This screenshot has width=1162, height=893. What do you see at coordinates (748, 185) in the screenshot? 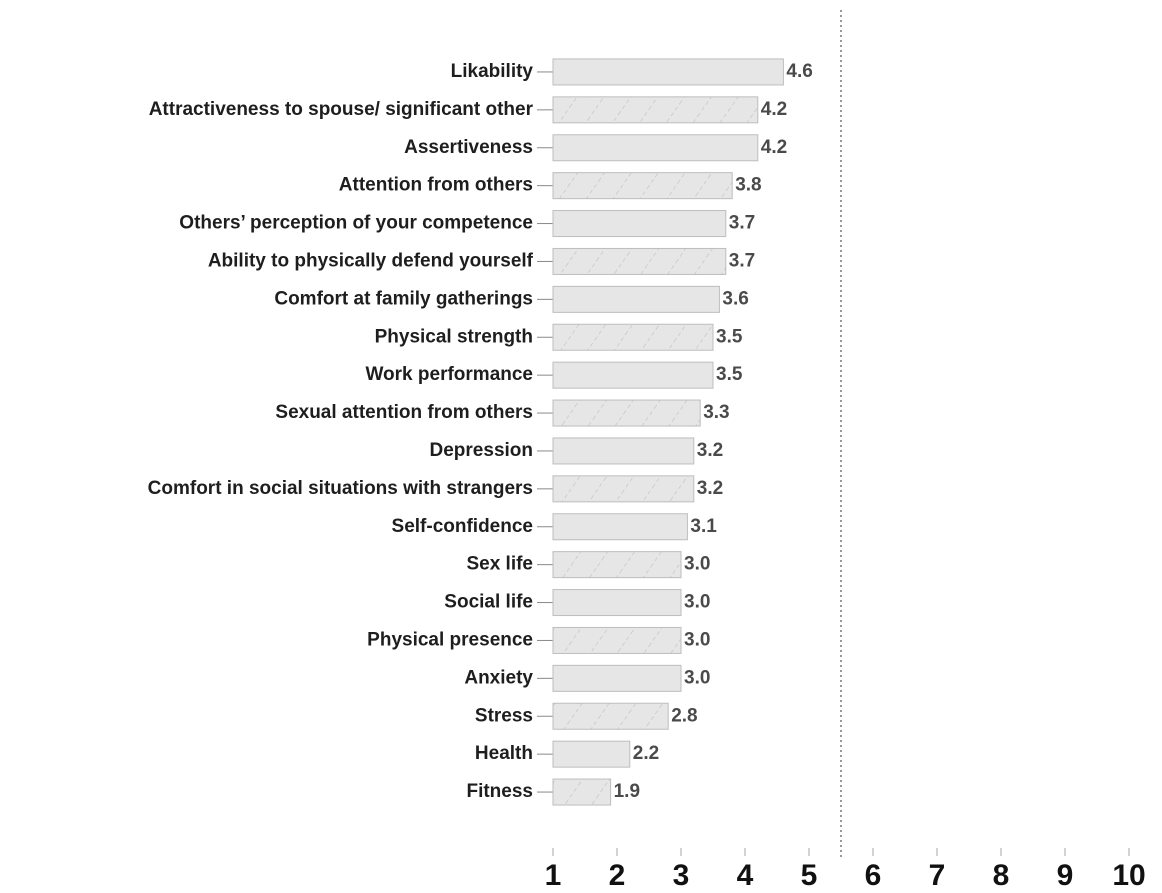
I see `value-label: 3.8` at bounding box center [748, 185].